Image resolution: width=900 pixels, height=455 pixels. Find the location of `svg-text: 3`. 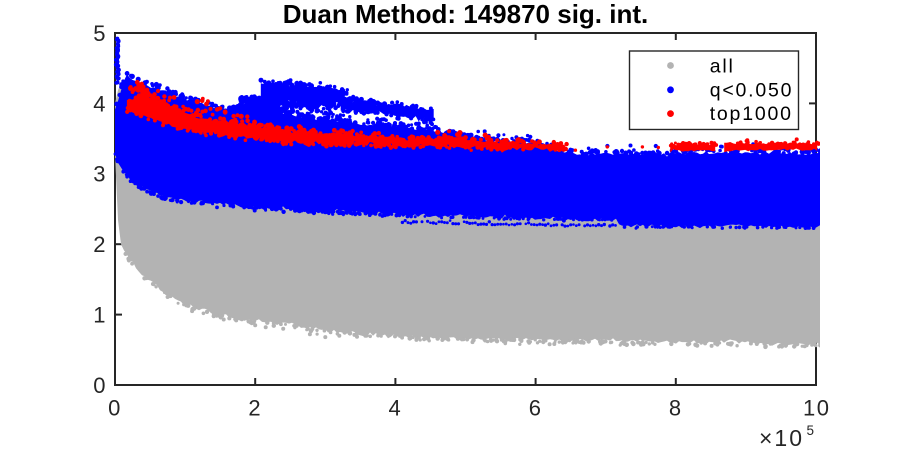

svg-text: 3 is located at coordinates (100, 174).